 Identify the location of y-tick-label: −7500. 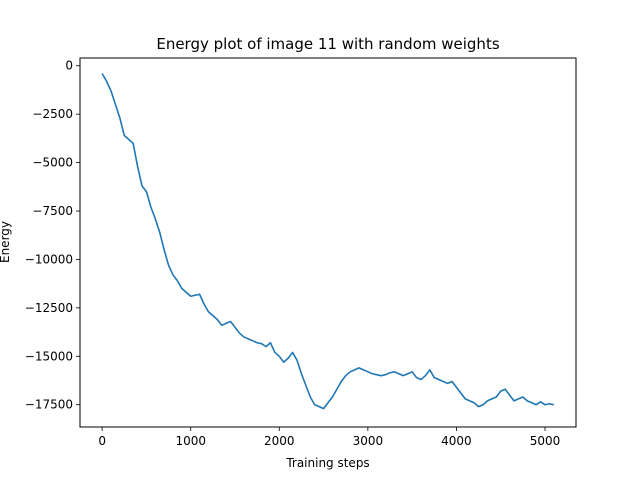
(52, 211).